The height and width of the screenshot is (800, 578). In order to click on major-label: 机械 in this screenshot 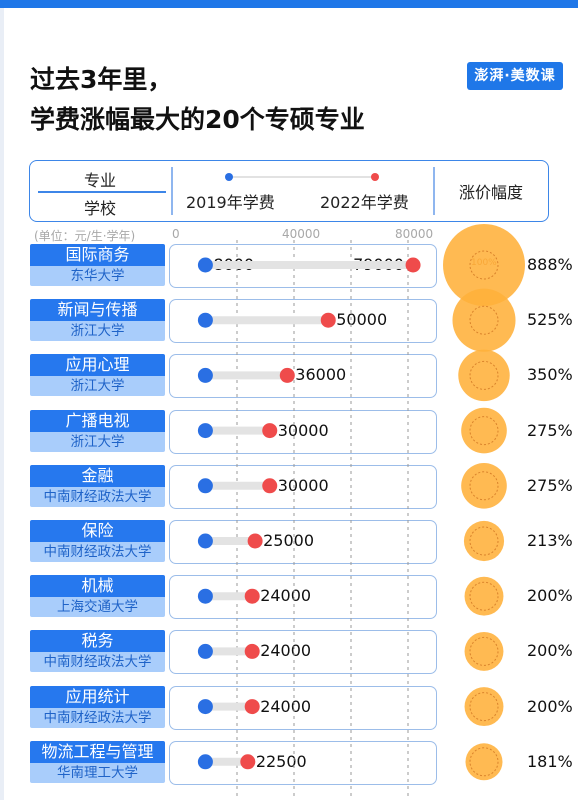, I will do `click(97, 586)`.